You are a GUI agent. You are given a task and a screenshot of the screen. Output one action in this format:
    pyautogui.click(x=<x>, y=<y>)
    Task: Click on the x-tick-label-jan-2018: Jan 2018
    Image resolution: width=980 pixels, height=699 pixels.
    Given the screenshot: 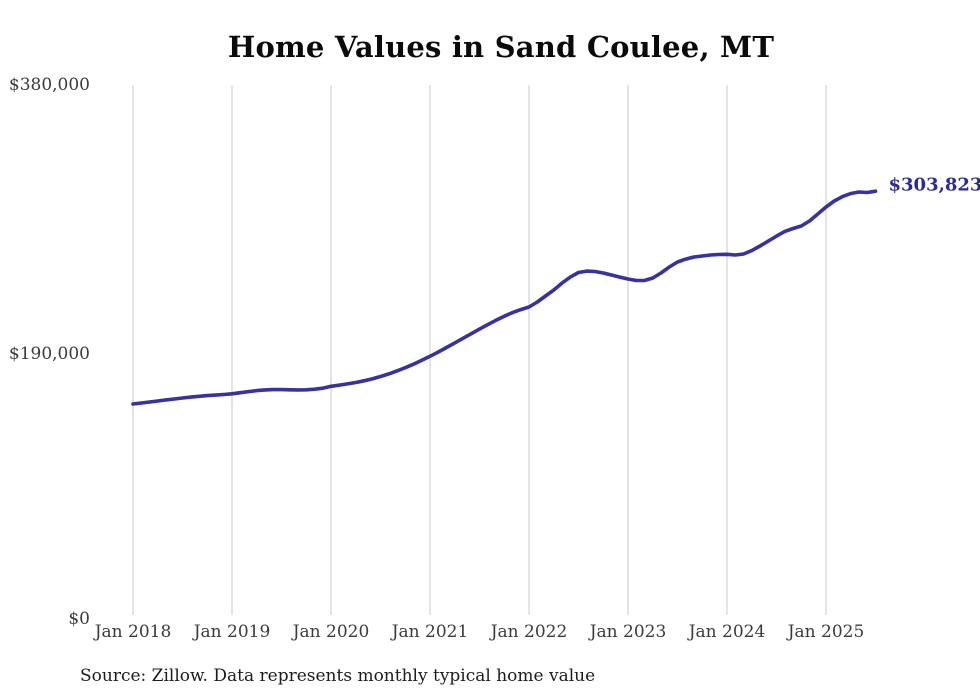 What is the action you would take?
    pyautogui.click(x=133, y=632)
    